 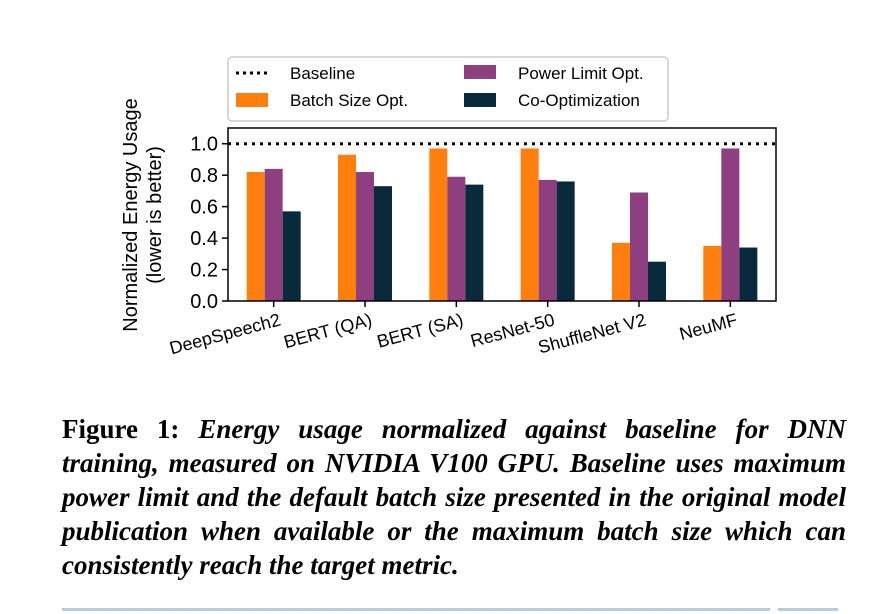 I want to click on legend-label-baseline: Baseline, so click(x=322, y=73).